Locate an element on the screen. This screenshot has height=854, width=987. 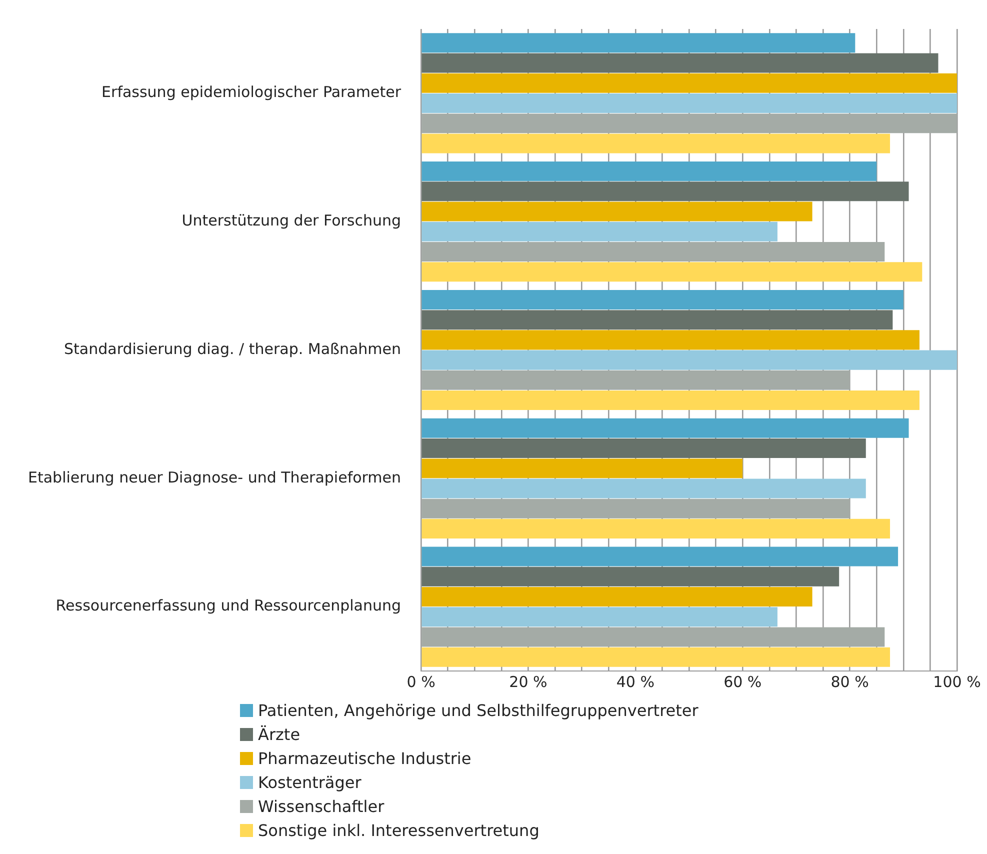
legend-label: Wissenschaftler is located at coordinates (321, 806).